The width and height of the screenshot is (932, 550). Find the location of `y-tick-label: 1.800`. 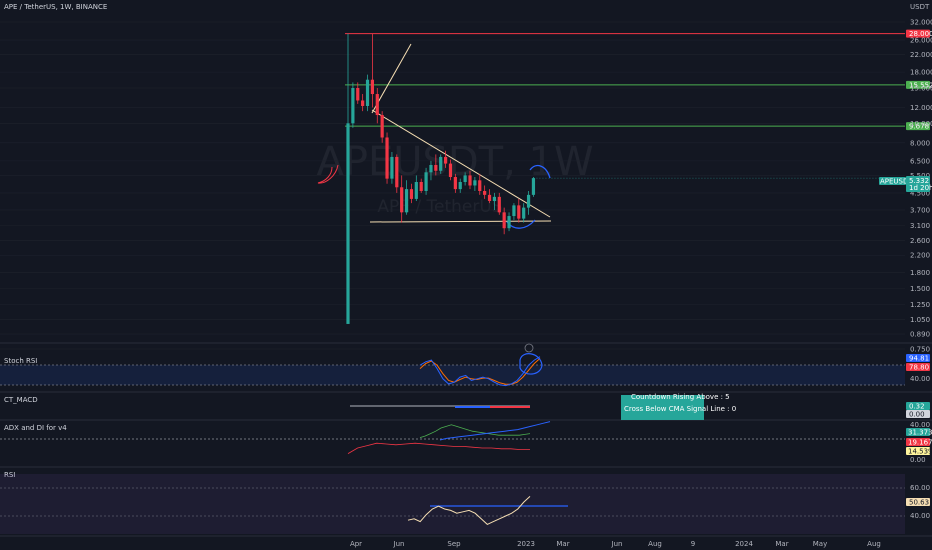

y-tick-label: 1.800 is located at coordinates (920, 273).